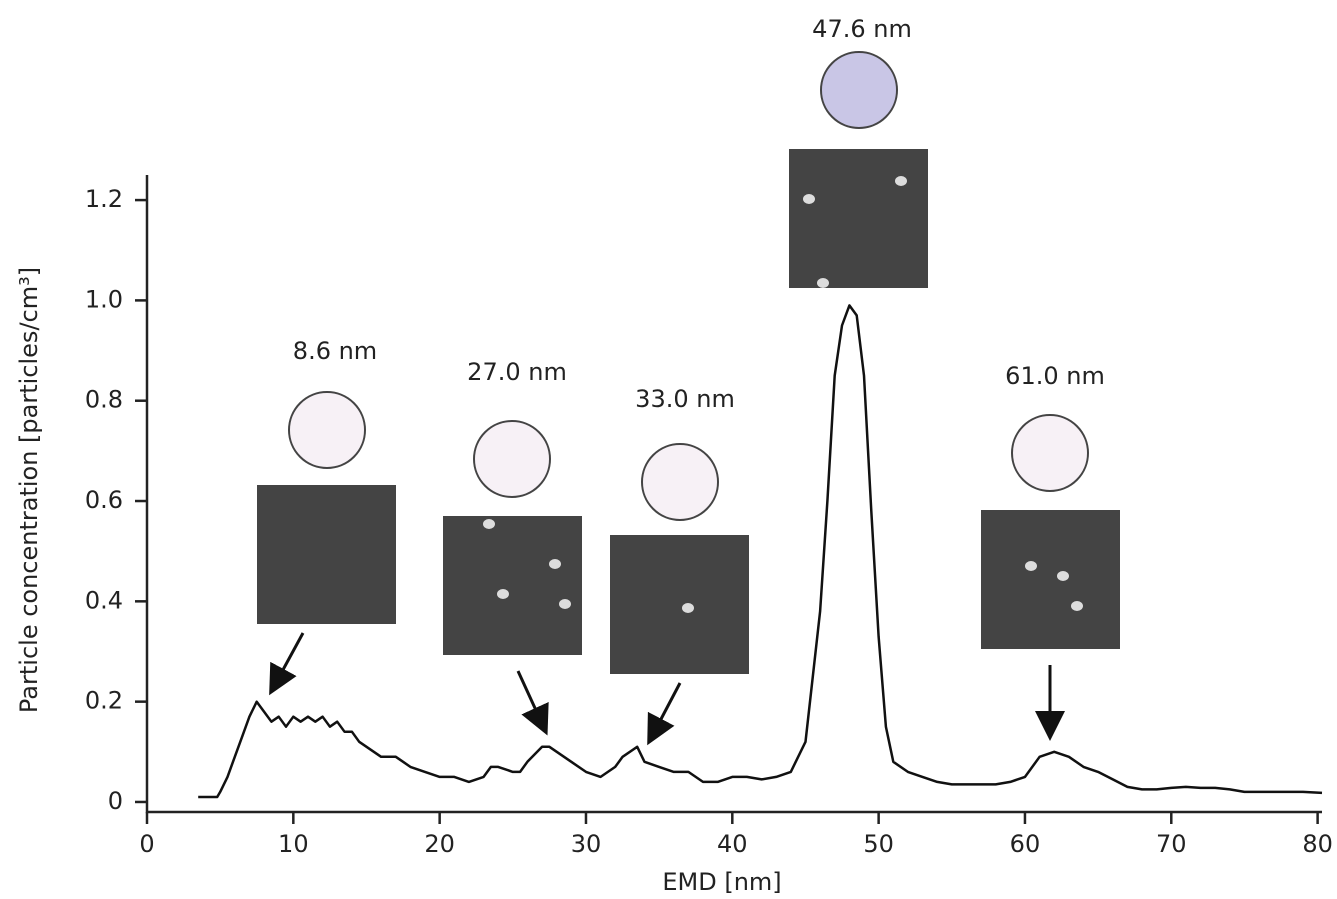 Image resolution: width=1337 pixels, height=899 pixels. What do you see at coordinates (586, 844) in the screenshot?
I see `x-tick-label: 30` at bounding box center [586, 844].